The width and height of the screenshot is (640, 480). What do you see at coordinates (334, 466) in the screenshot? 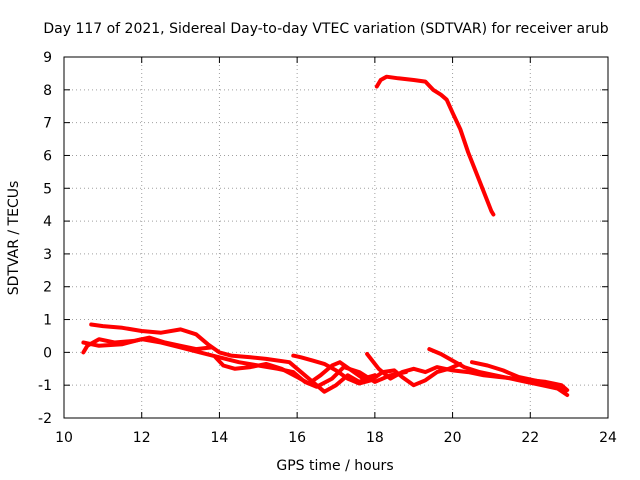
I see `x-axis-label: GPS time / hours` at bounding box center [334, 466].